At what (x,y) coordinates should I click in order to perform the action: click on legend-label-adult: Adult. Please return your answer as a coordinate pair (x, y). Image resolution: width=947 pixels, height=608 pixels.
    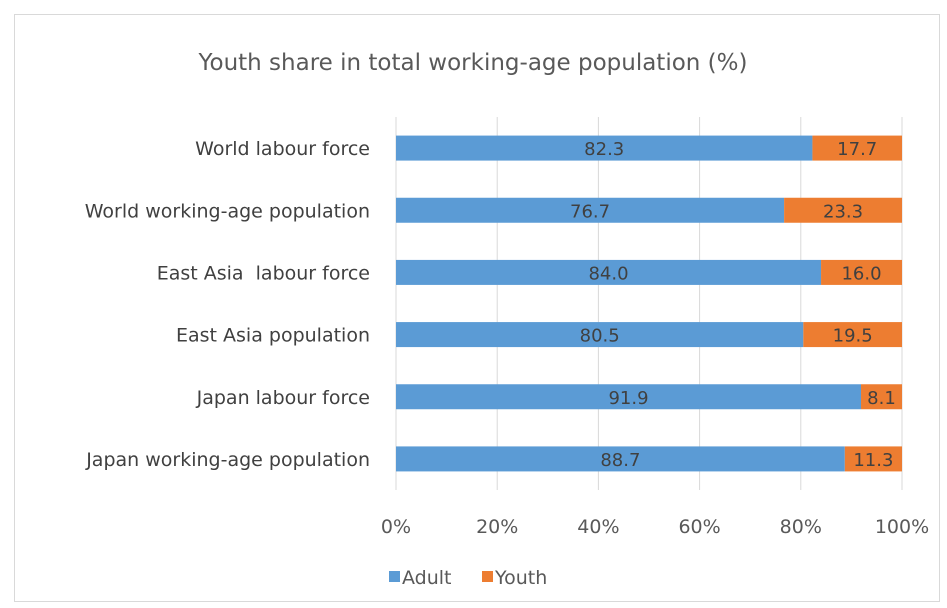
    Looking at the image, I should click on (427, 578).